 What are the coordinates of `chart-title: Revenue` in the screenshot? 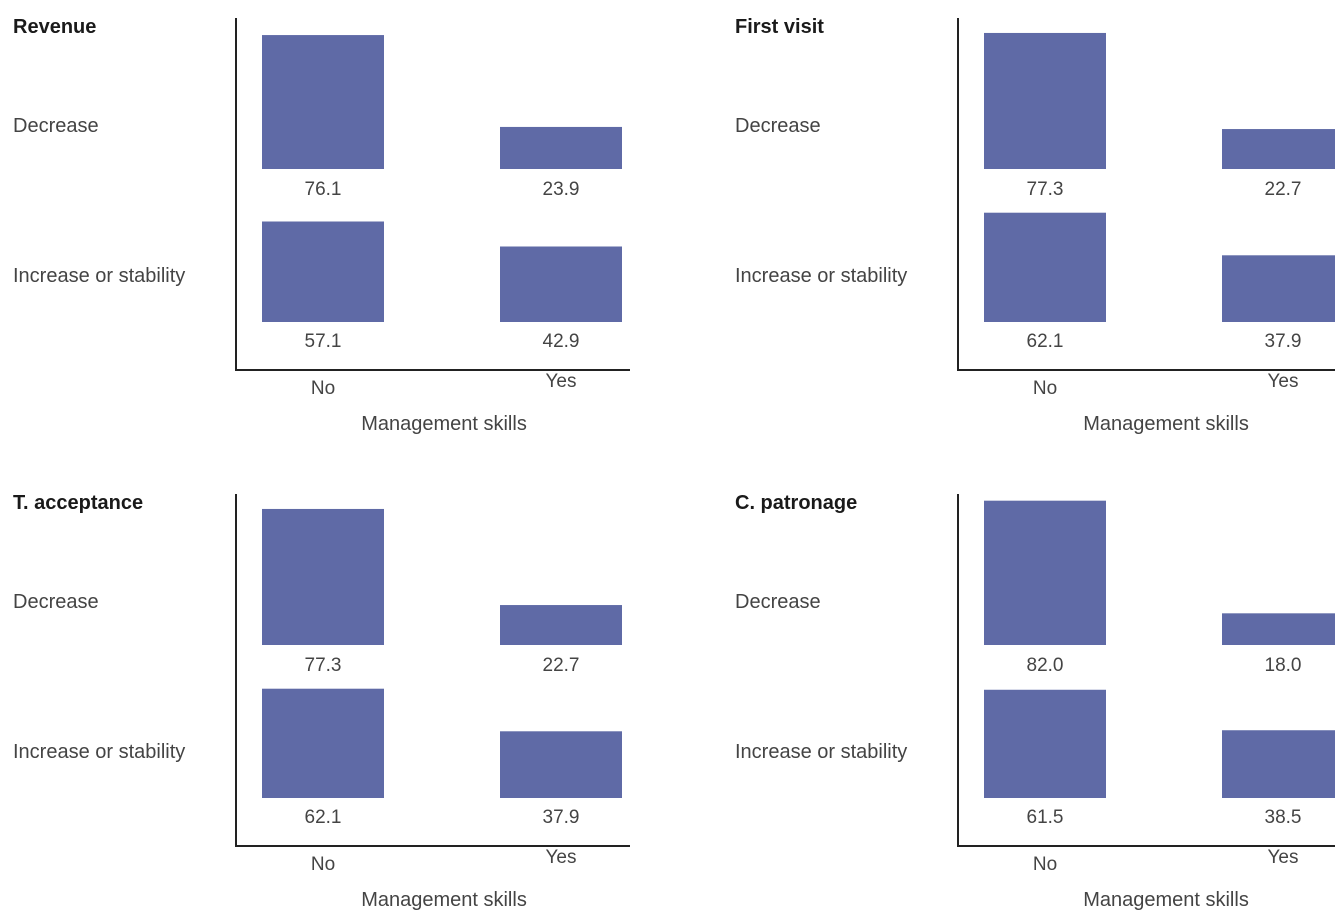 It's located at (54, 27).